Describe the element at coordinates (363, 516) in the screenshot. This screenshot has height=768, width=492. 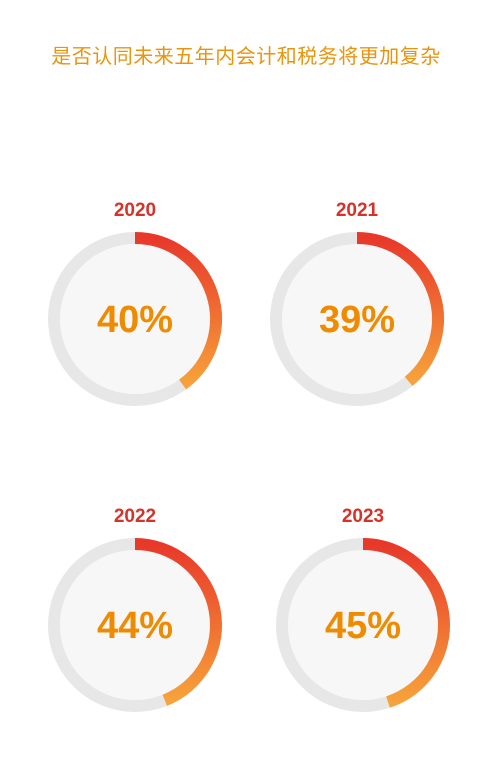
I see `year-label: 2023` at that location.